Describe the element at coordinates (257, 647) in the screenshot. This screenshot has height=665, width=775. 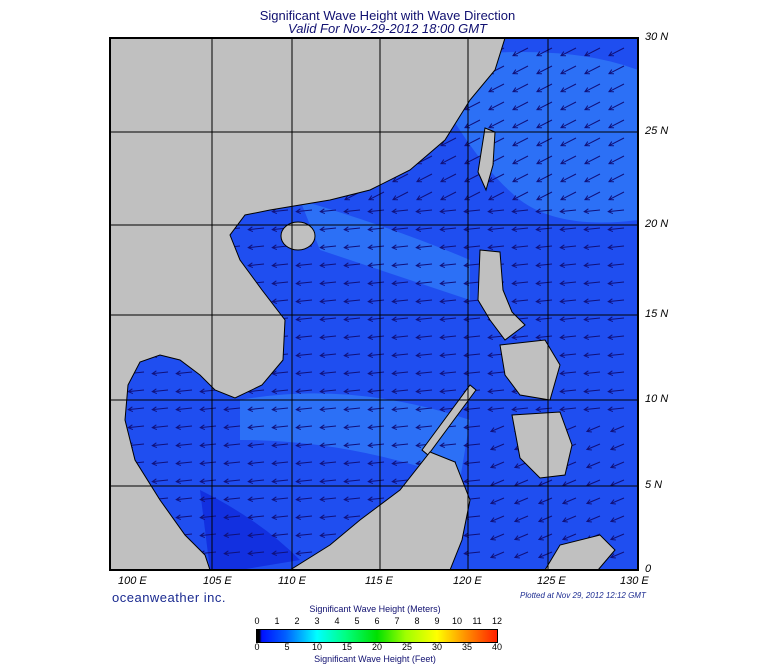
I see `colorbar-tick: 0` at that location.